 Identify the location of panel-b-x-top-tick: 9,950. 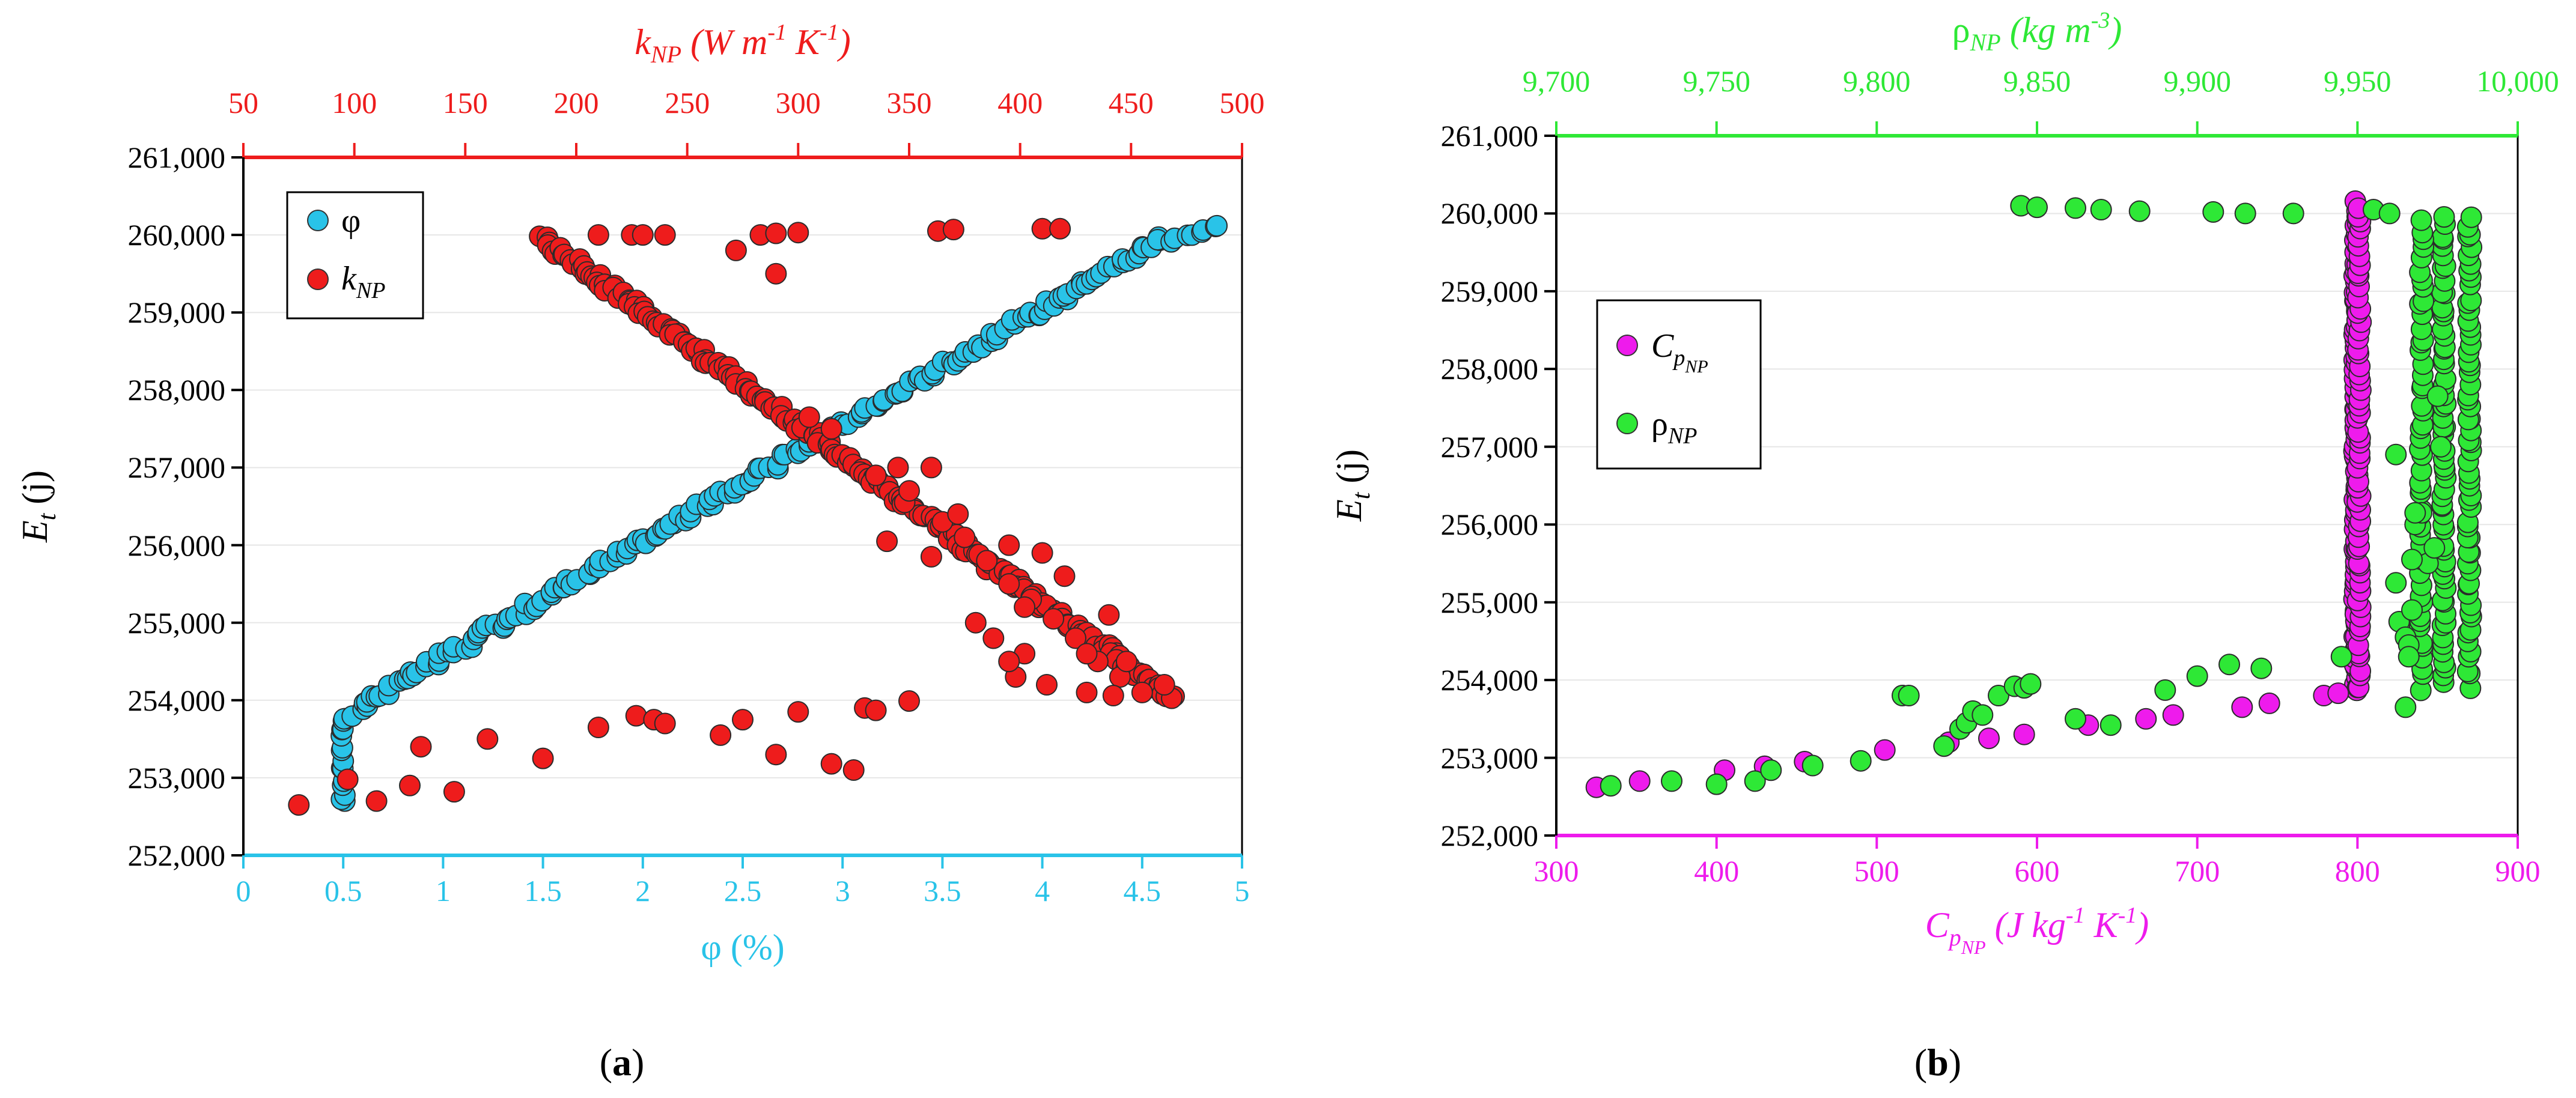
(2358, 100).